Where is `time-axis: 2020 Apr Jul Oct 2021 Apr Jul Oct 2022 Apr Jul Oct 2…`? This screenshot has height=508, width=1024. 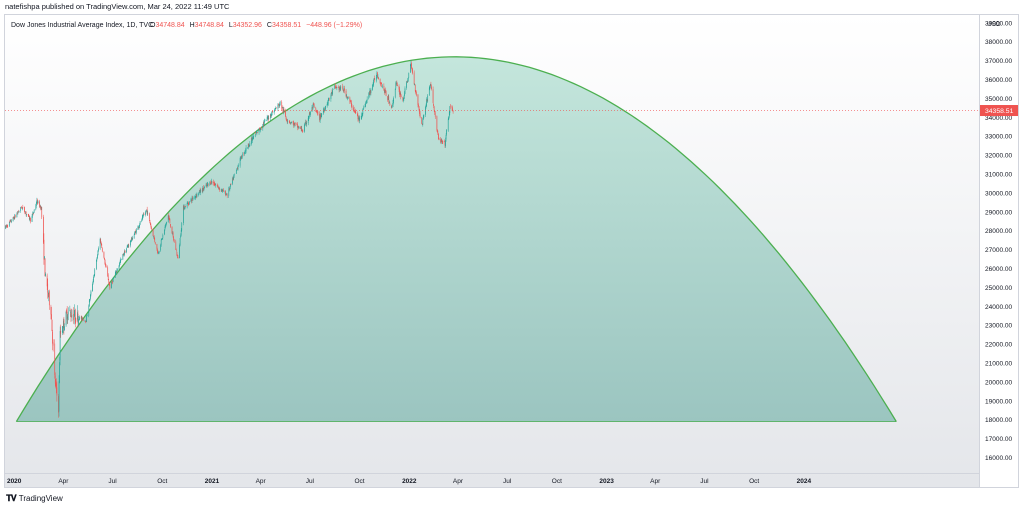 time-axis: 2020 Apr Jul Oct 2021 Apr Jul Oct 2022 Apr Jul Oct 2… is located at coordinates (409, 481).